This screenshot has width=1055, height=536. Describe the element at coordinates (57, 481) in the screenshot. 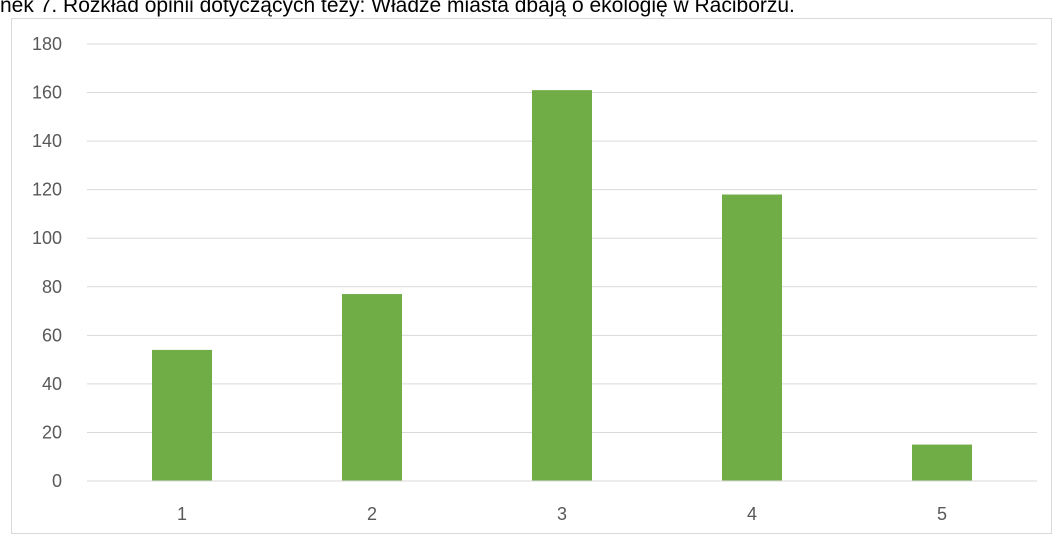

I see `y-tick-label: 0` at that location.